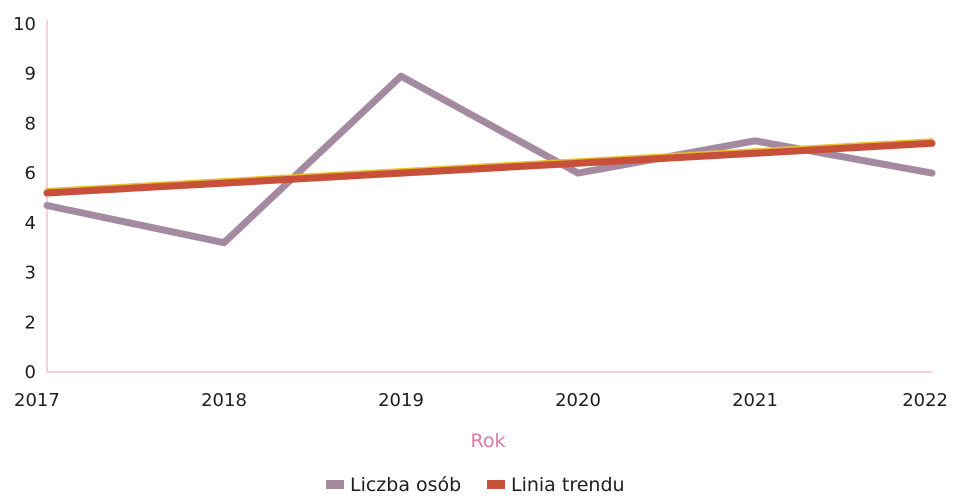  What do you see at coordinates (30, 372) in the screenshot?
I see `y-tick-label: 0` at bounding box center [30, 372].